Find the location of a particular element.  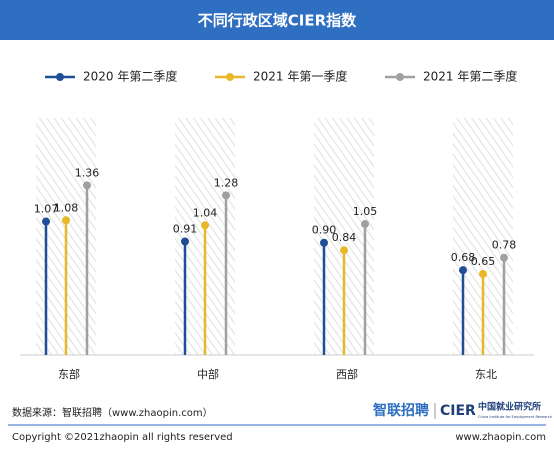

logo-cier-cn: 中国就业研究所 is located at coordinates (509, 407).